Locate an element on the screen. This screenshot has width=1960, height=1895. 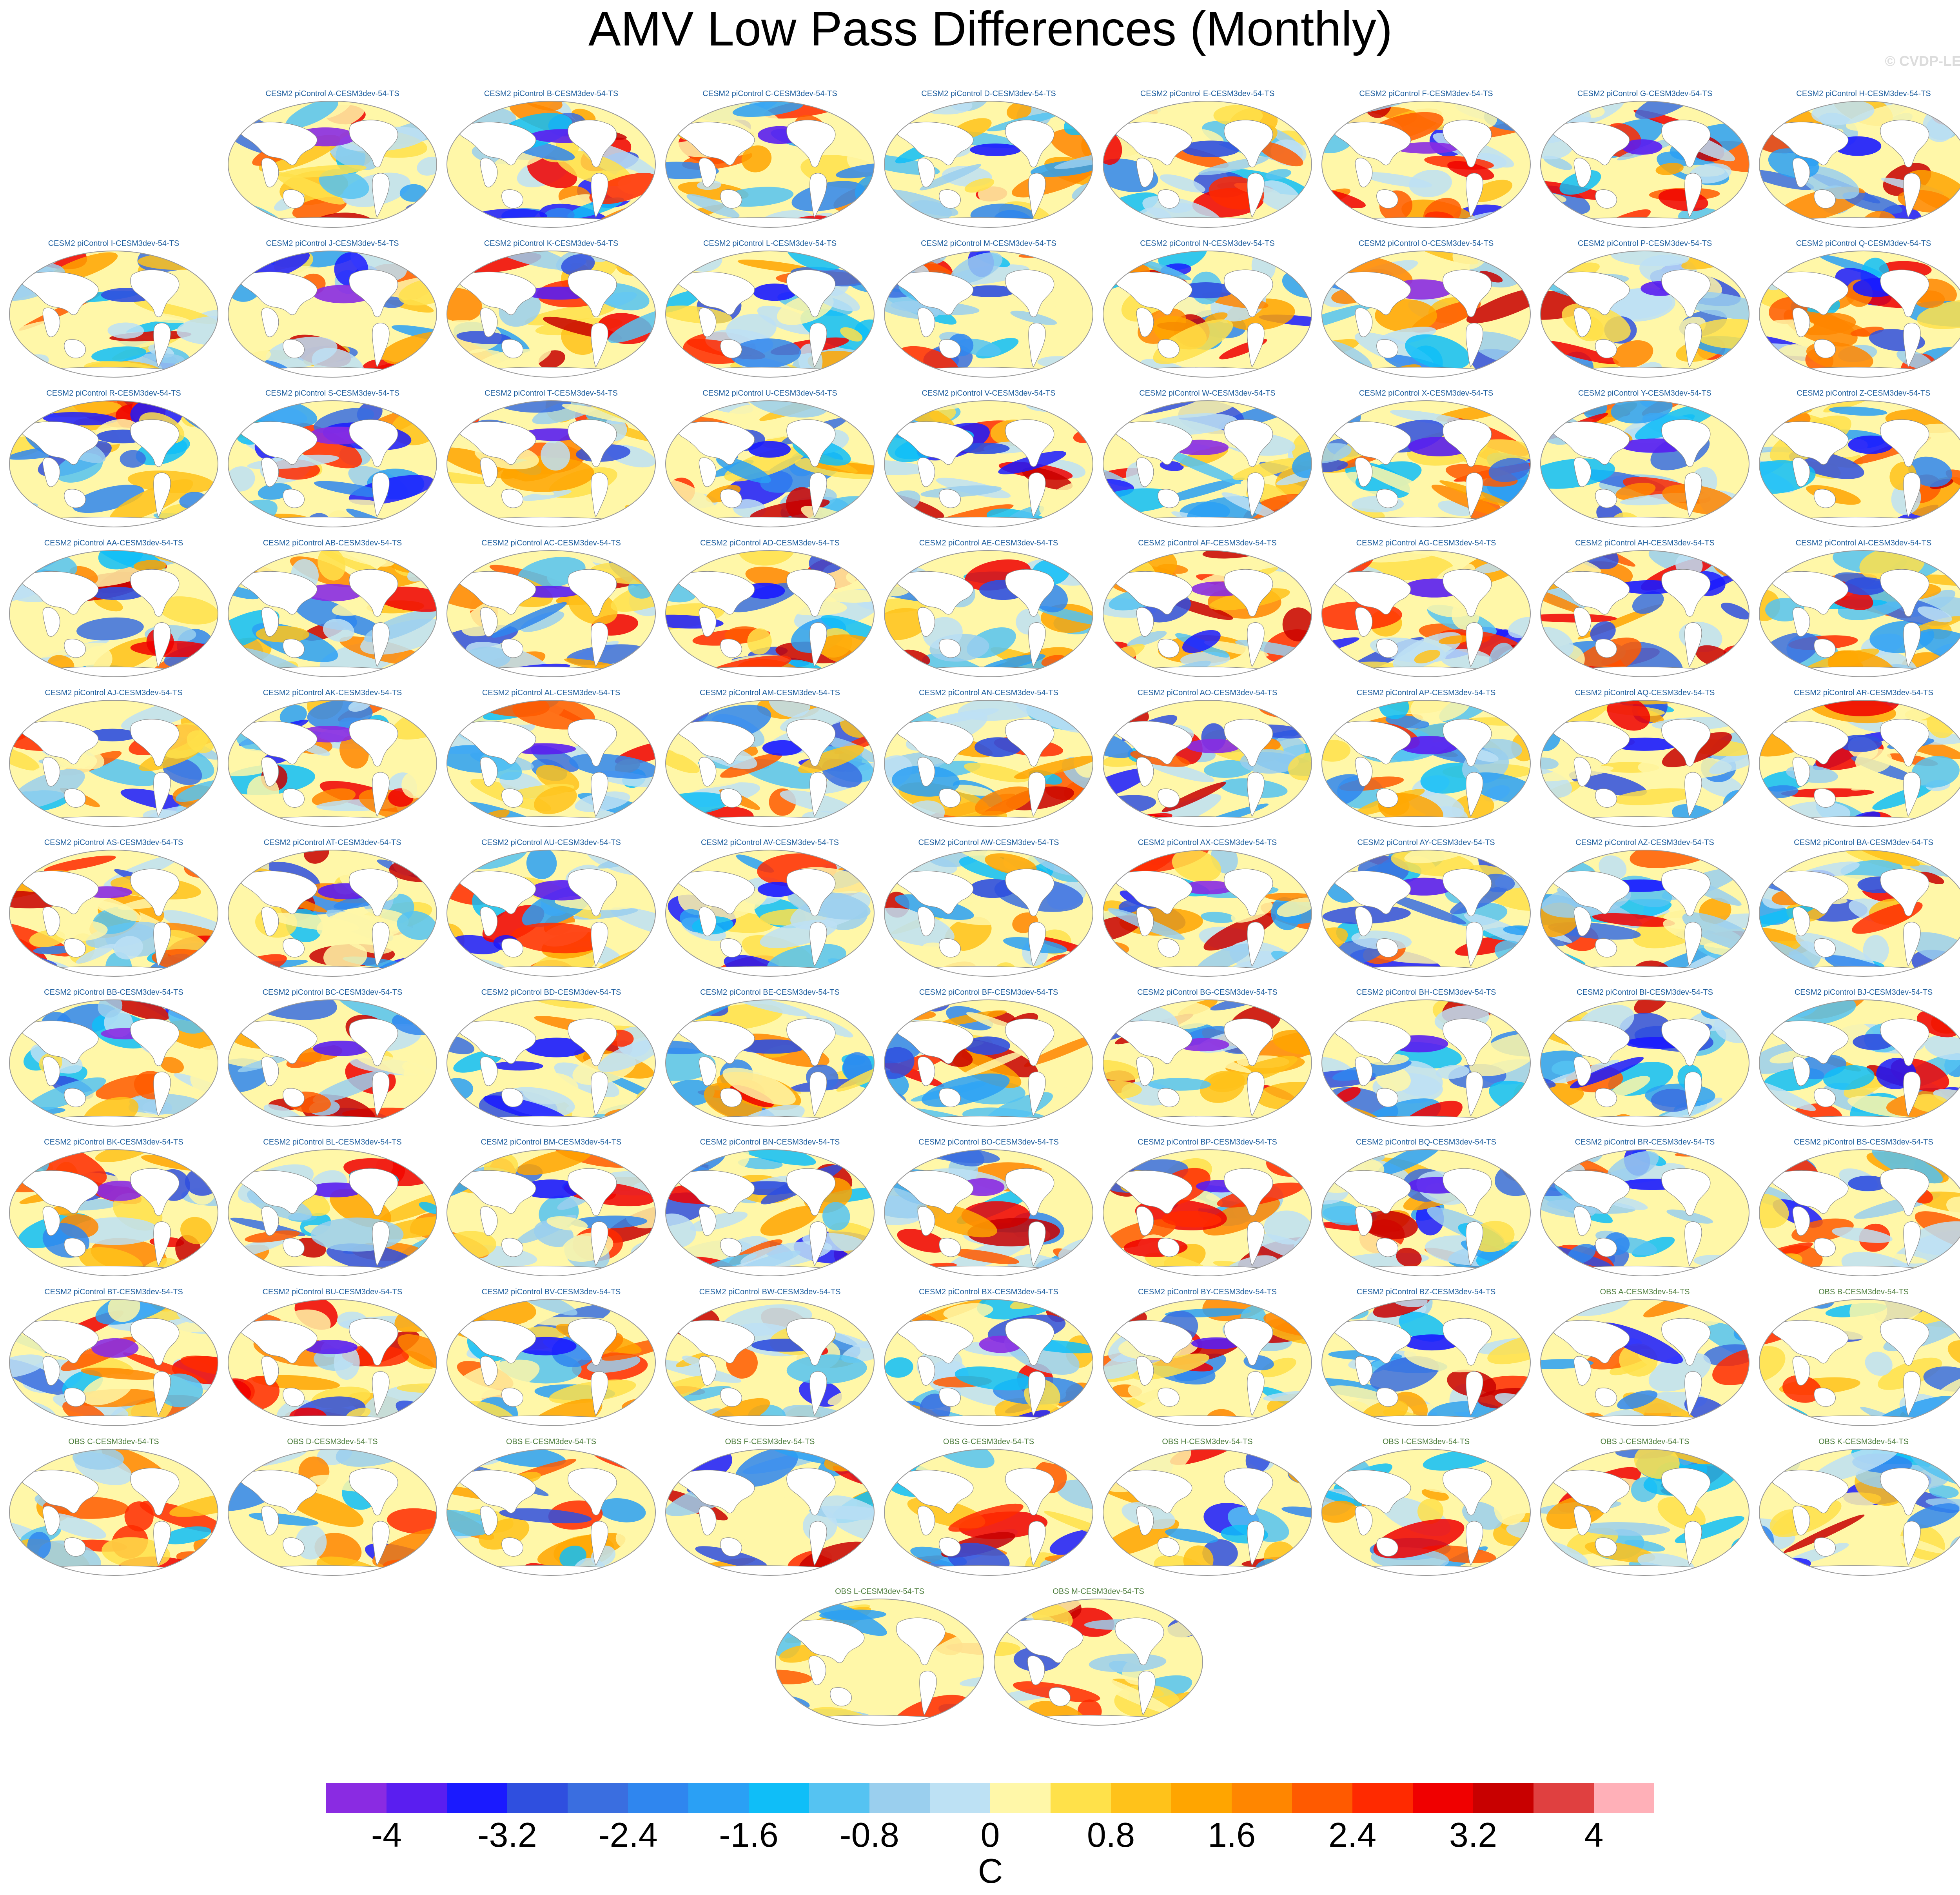
map-panel: CESM2 piControl S-CESM3dev-54-TS is located at coordinates (332, 463).